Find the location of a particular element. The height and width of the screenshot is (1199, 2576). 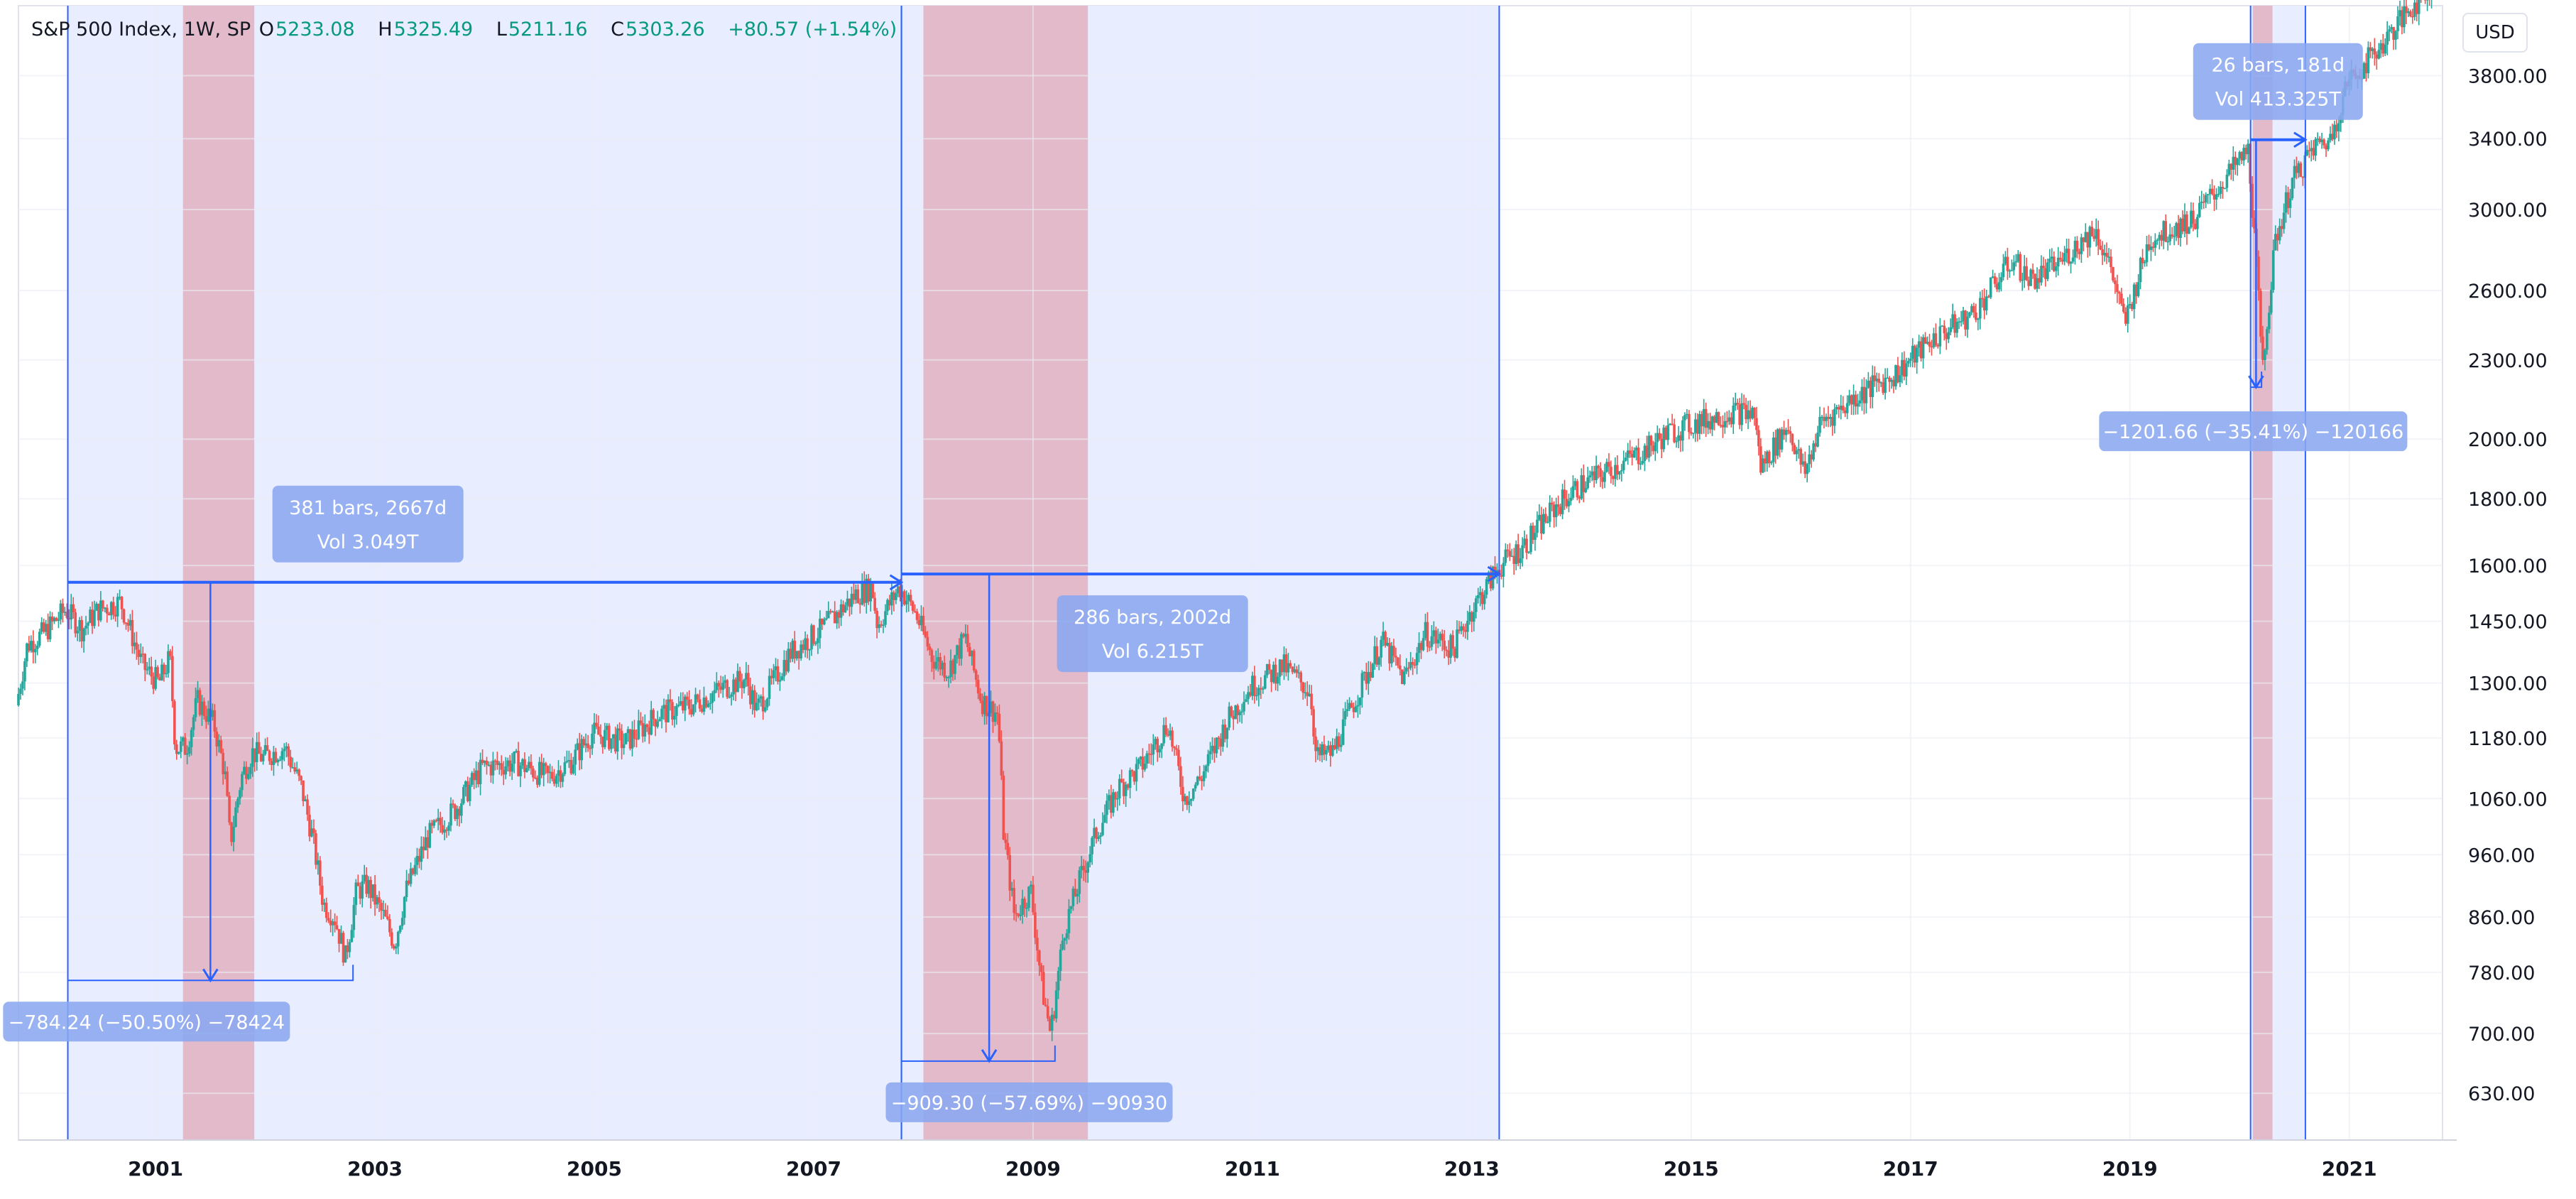

currency-button: USD is located at coordinates (2495, 33).